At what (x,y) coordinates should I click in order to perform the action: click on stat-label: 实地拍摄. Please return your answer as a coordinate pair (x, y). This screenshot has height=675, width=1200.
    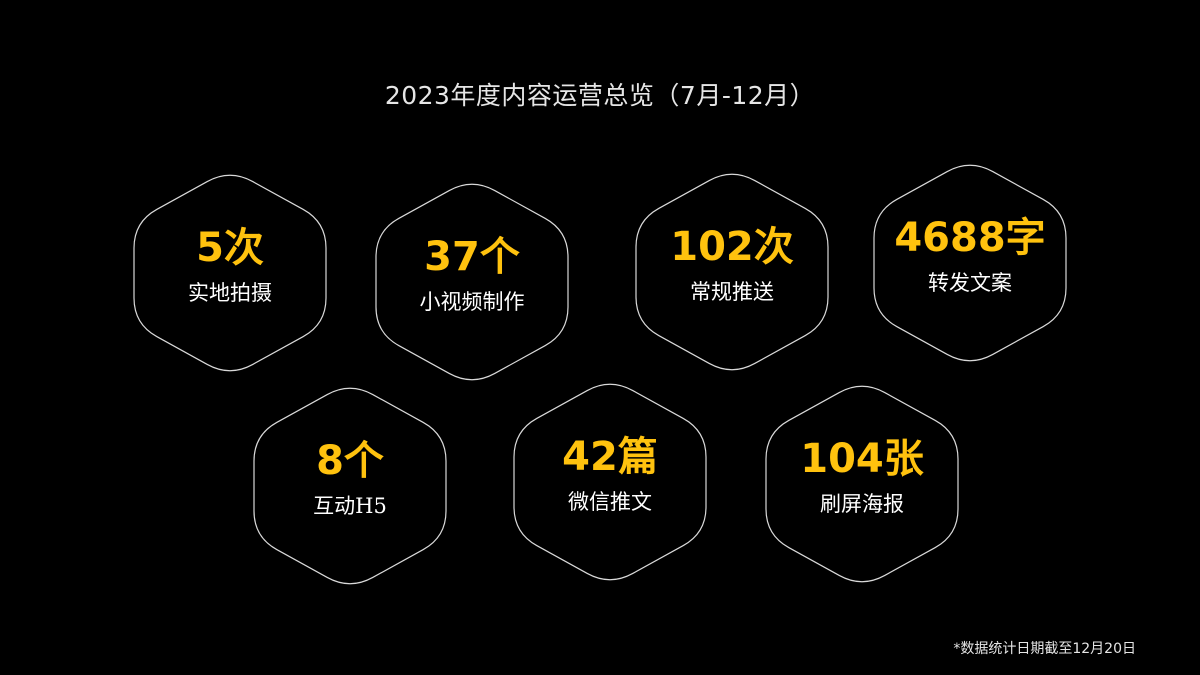
    Looking at the image, I should click on (230, 293).